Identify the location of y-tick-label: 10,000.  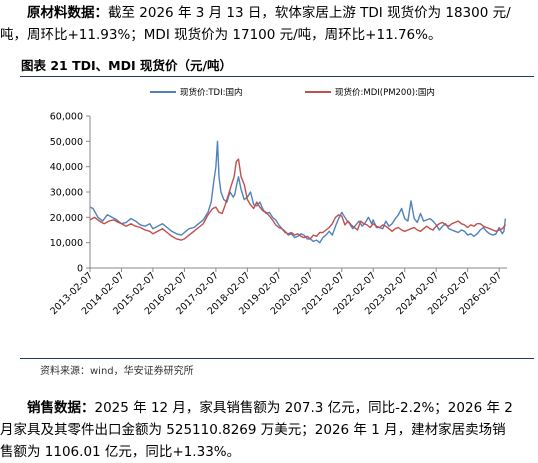
(66, 243).